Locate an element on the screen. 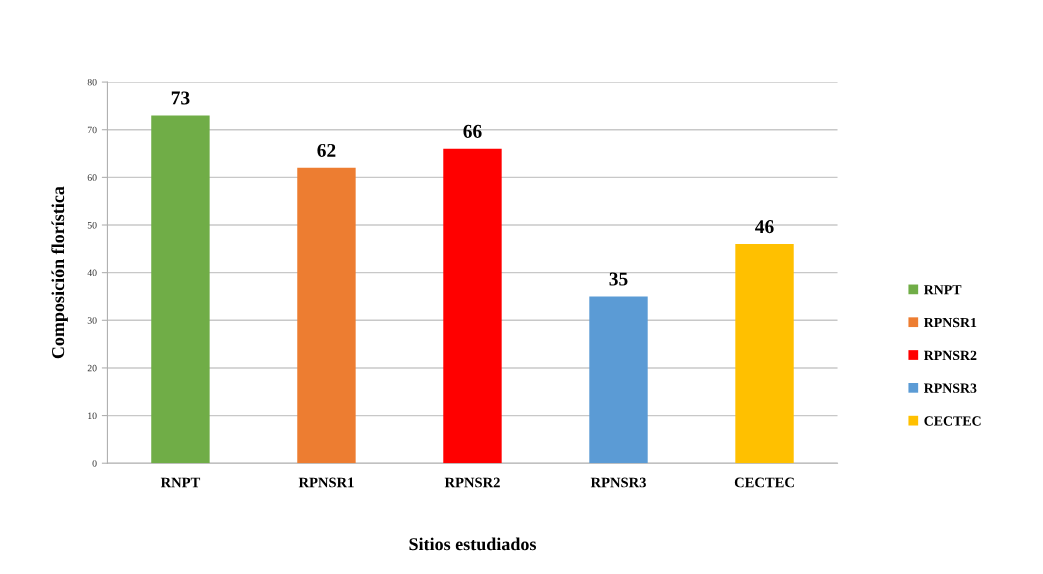 This screenshot has width=1043, height=574. y-tick-label: 0 is located at coordinates (94, 463).